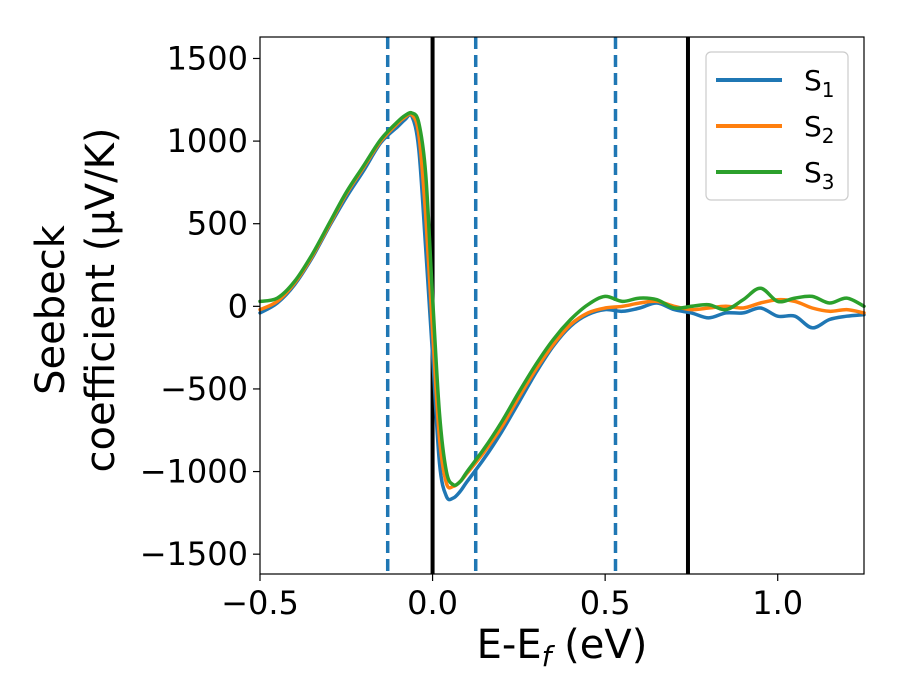  What do you see at coordinates (777, 603) in the screenshot?
I see `x-tick-label: 1.0` at bounding box center [777, 603].